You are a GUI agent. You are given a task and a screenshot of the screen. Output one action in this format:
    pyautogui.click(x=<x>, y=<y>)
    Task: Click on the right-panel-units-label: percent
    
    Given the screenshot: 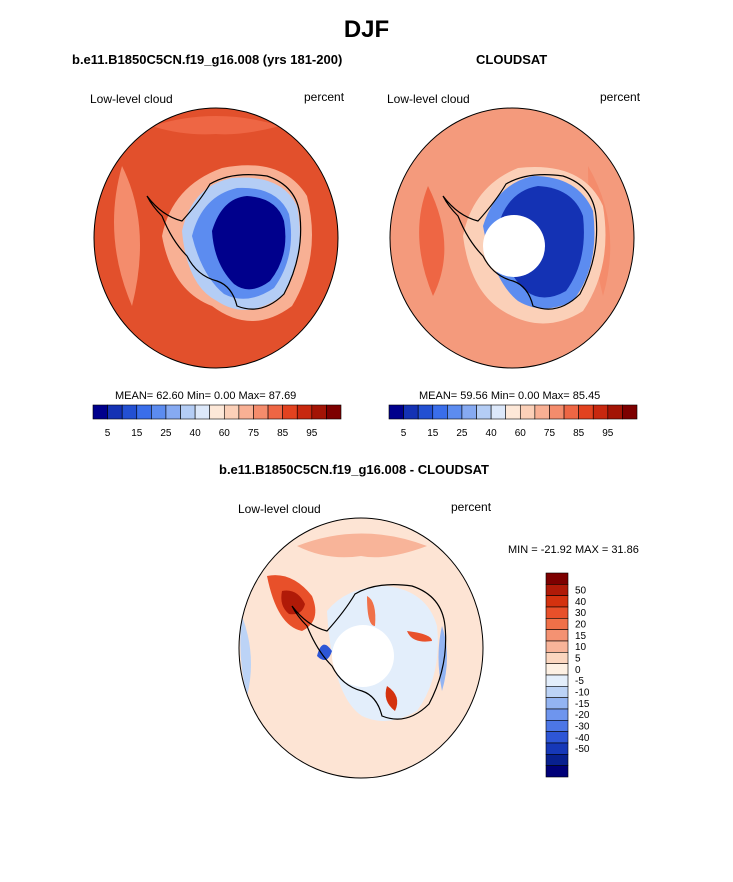 What is the action you would take?
    pyautogui.click(x=620, y=97)
    